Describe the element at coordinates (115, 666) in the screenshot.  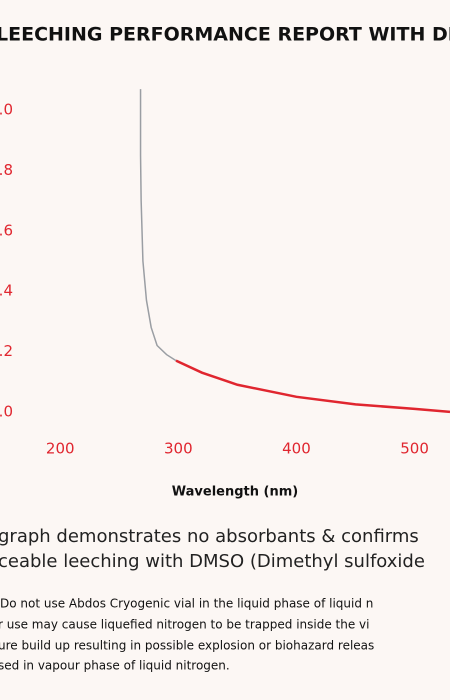
I see `warning-line: sed in vapour phase of liquid nitrogen.` at that location.